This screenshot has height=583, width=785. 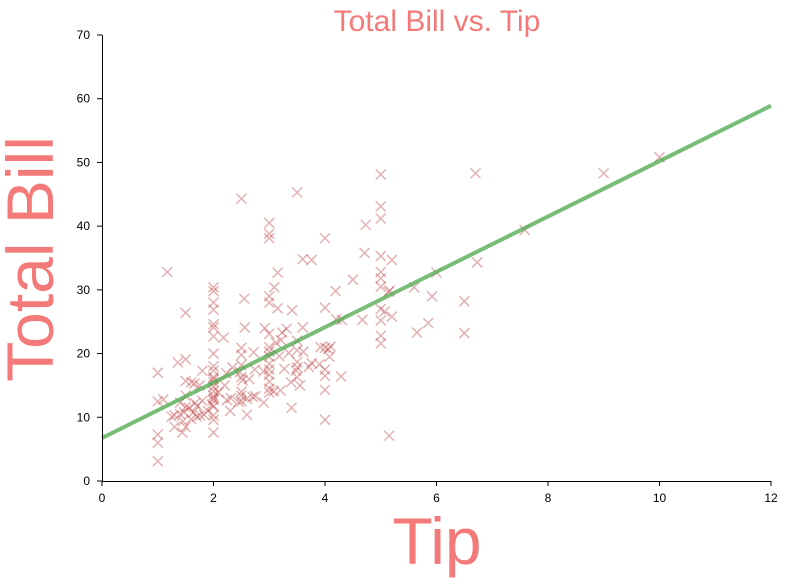 I want to click on y-tick-label: 10, so click(x=84, y=417).